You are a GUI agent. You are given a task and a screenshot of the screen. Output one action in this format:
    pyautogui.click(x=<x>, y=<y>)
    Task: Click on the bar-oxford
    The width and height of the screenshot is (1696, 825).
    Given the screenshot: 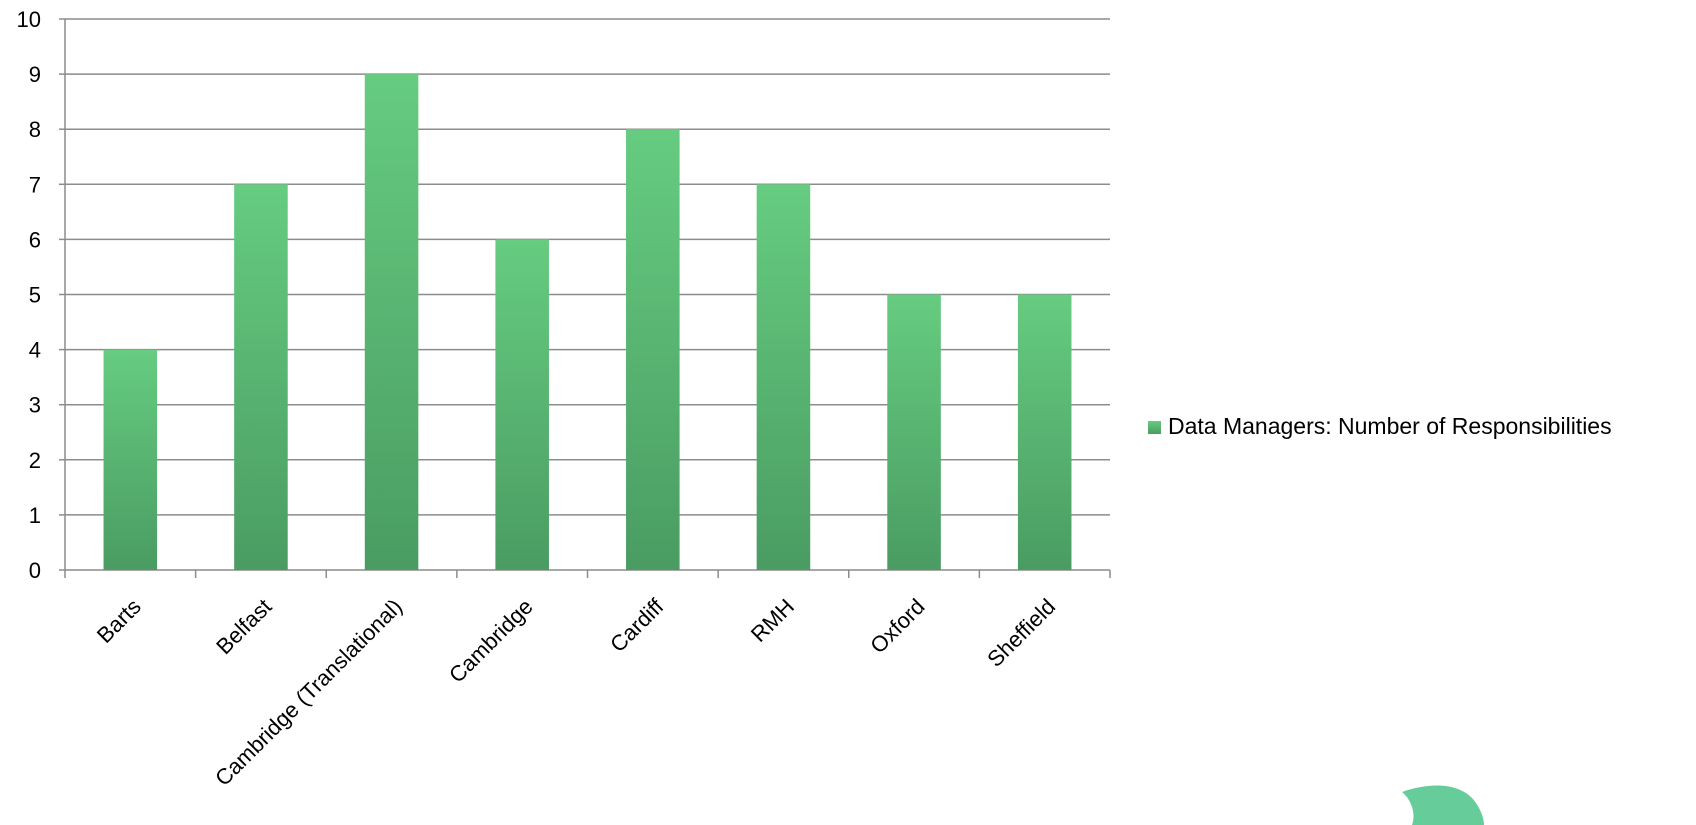 What is the action you would take?
    pyautogui.click(x=914, y=432)
    